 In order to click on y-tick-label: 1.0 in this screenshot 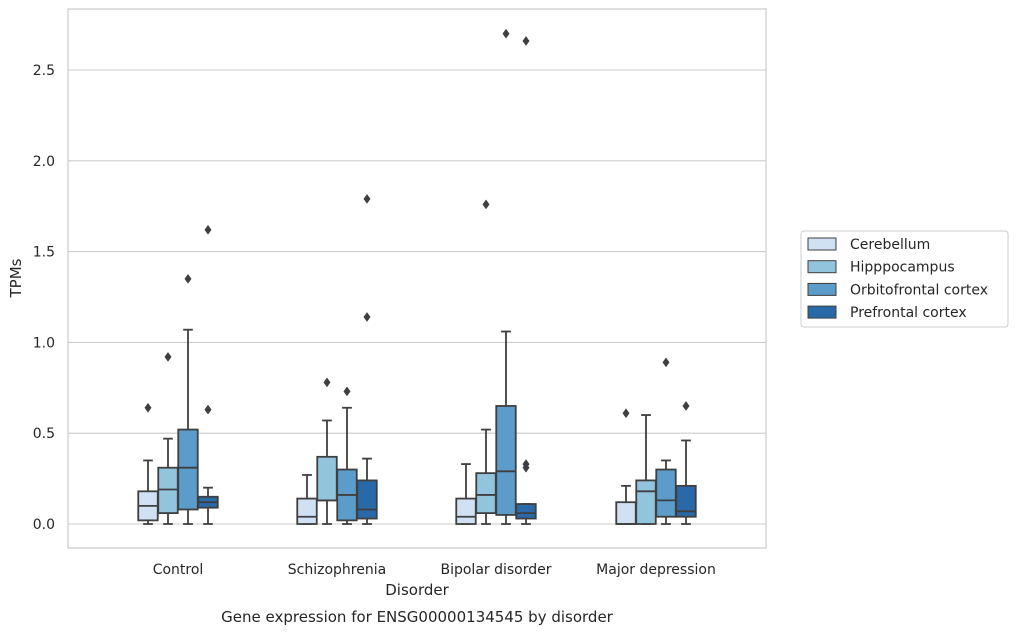, I will do `click(44, 343)`.